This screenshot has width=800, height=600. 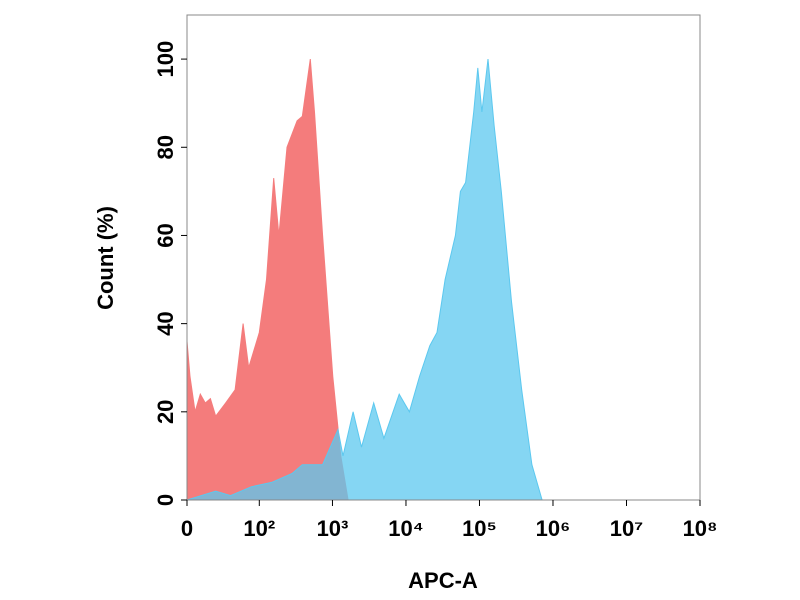 What do you see at coordinates (187, 528) in the screenshot?
I see `x-tick-label: 0` at bounding box center [187, 528].